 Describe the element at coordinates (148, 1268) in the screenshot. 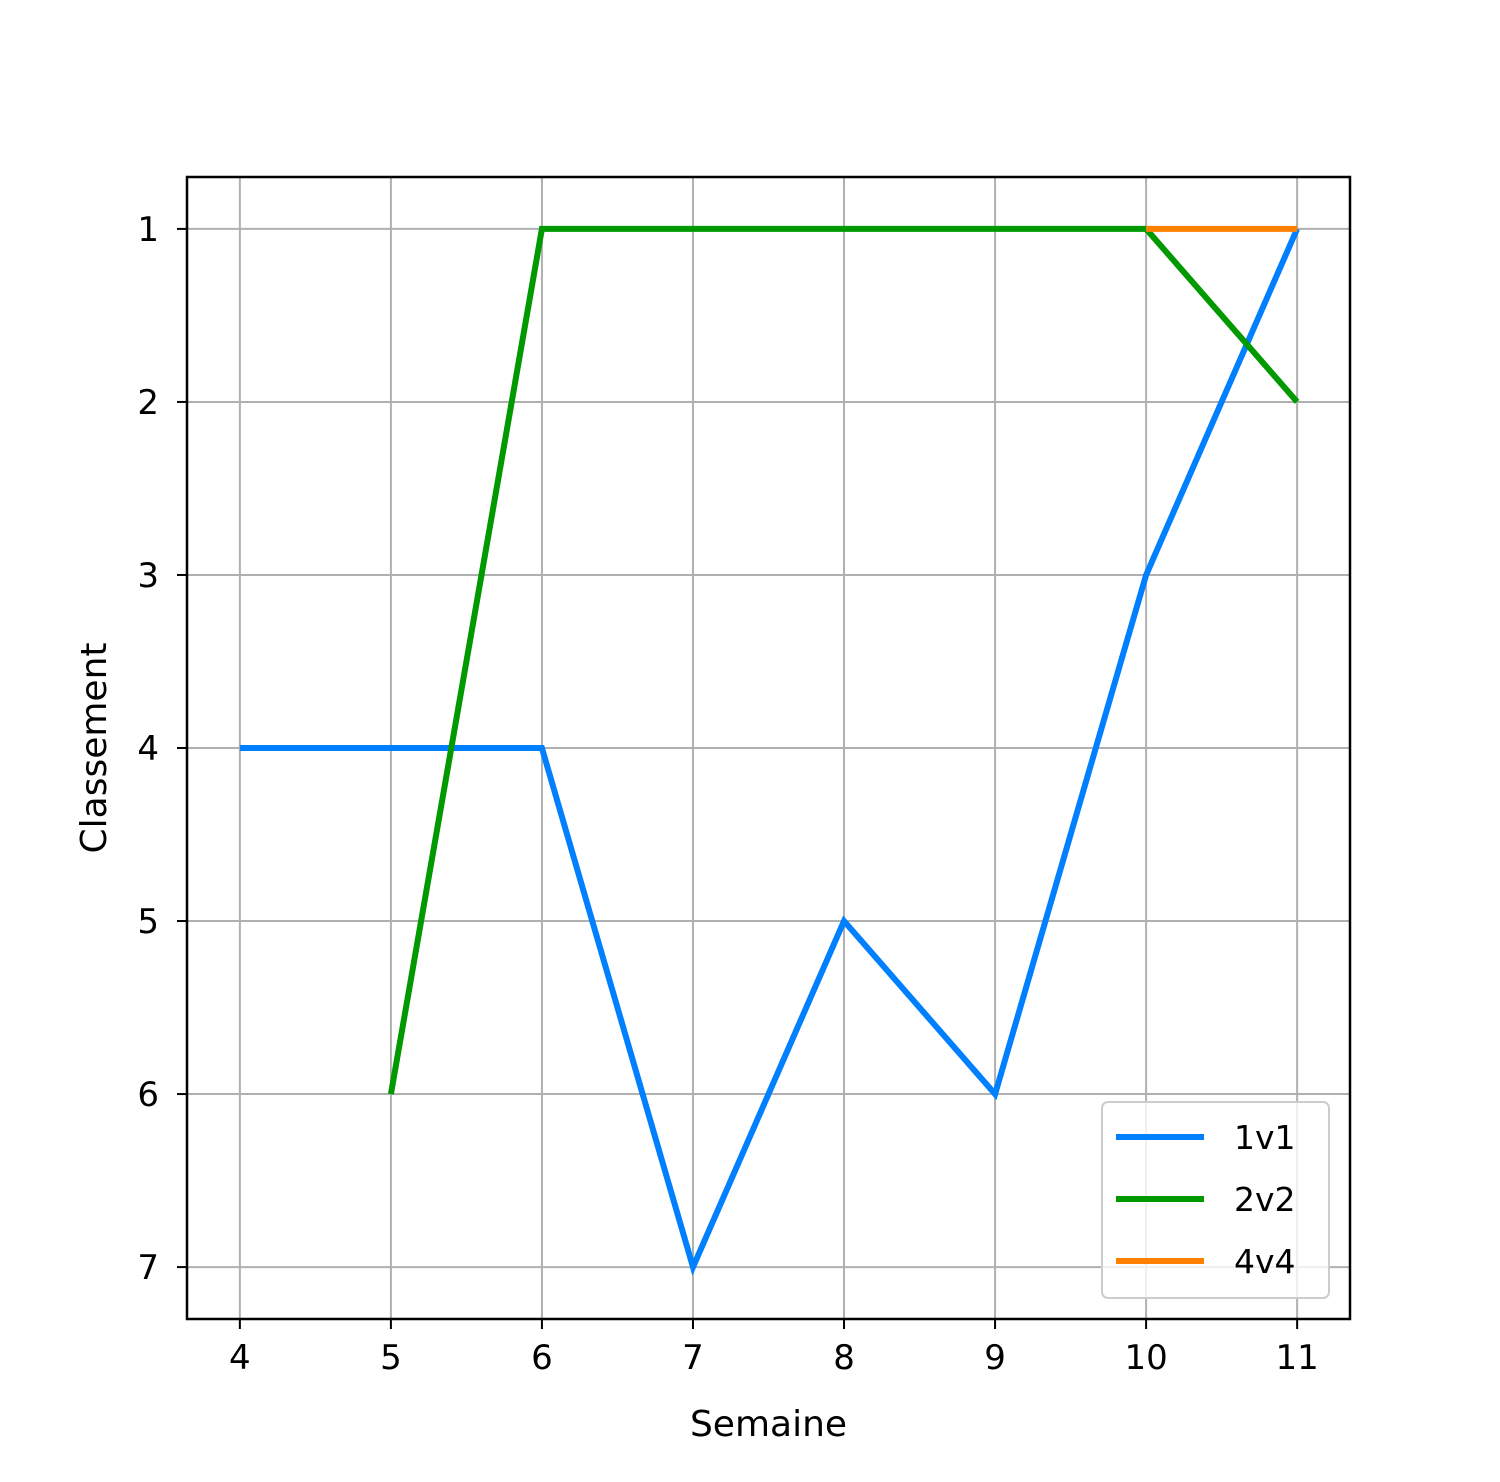

I see `y-tick-label: 7` at that location.